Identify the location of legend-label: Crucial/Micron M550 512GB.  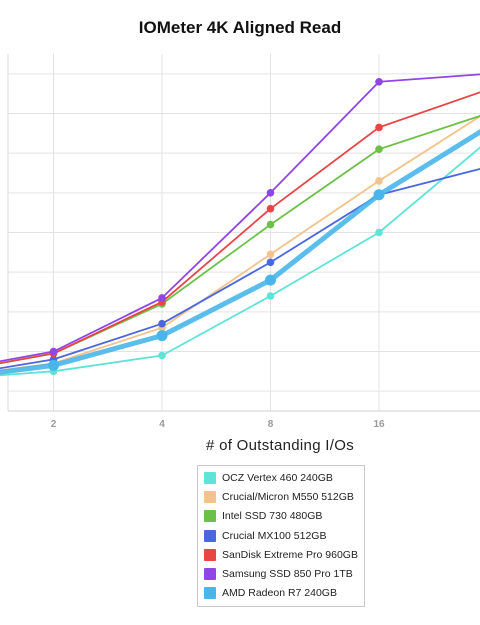
(288, 496).